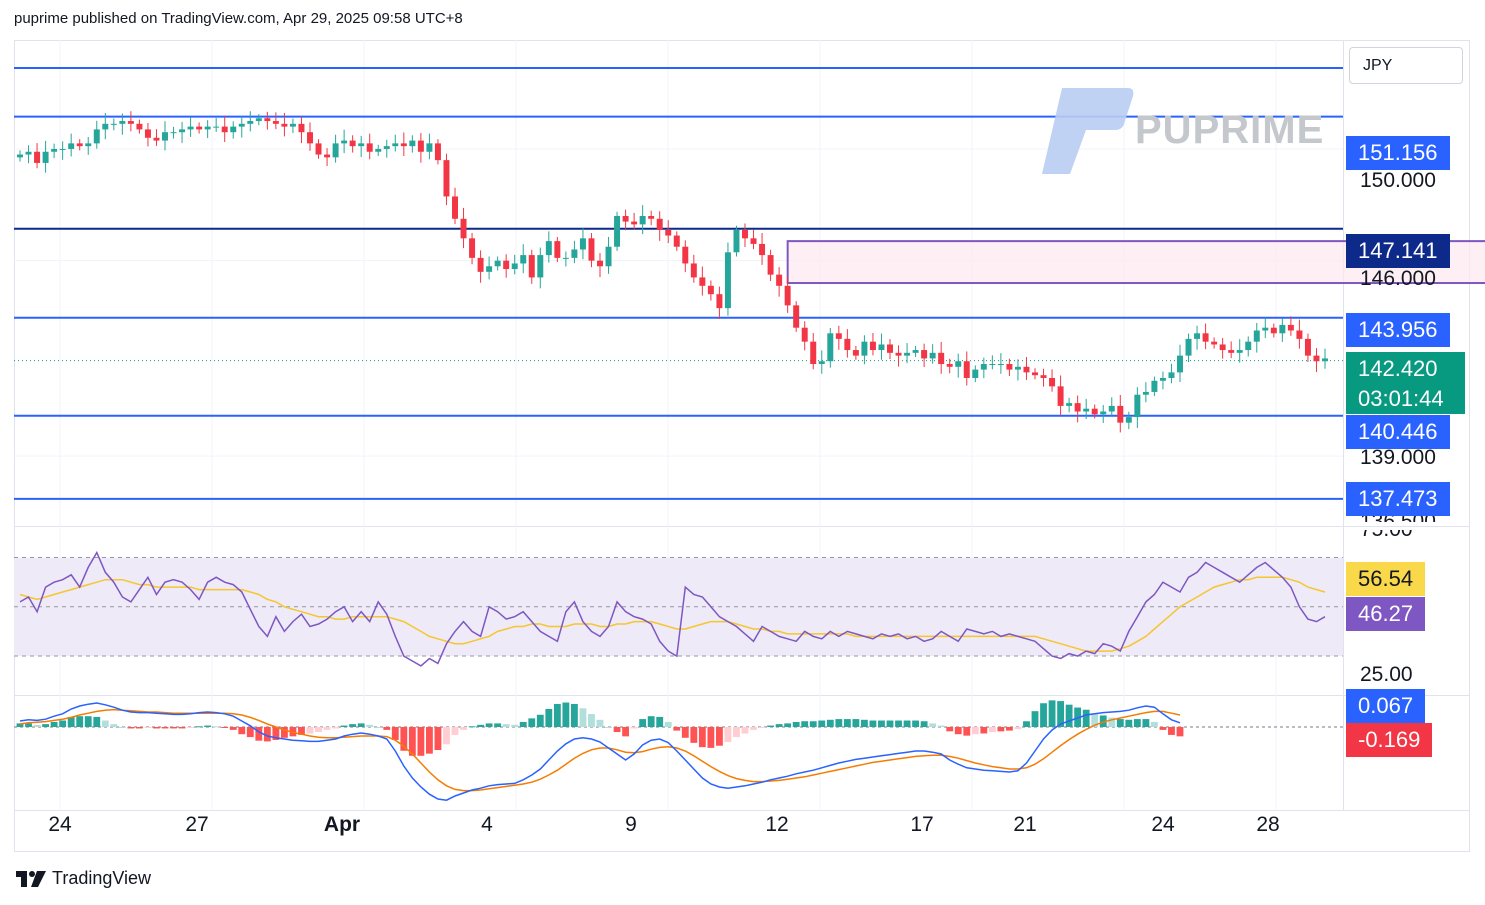  Describe the element at coordinates (1398, 153) in the screenshot. I see `level-badge: 151.156` at that location.